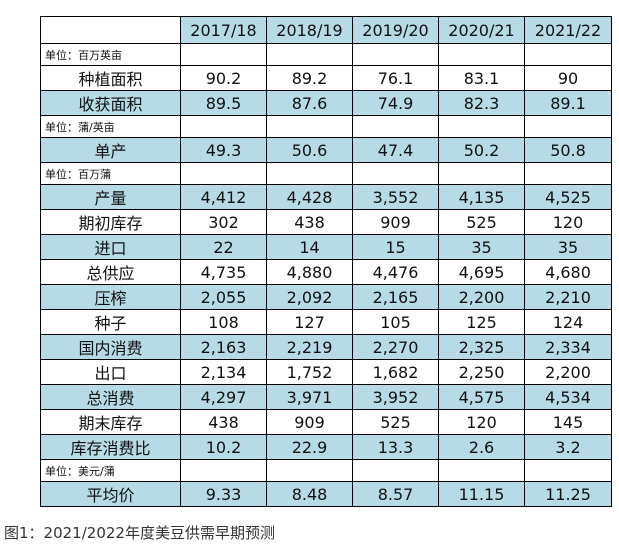 The height and width of the screenshot is (548, 619). What do you see at coordinates (223, 197) in the screenshot?
I see `table-cell: 4,412` at bounding box center [223, 197].